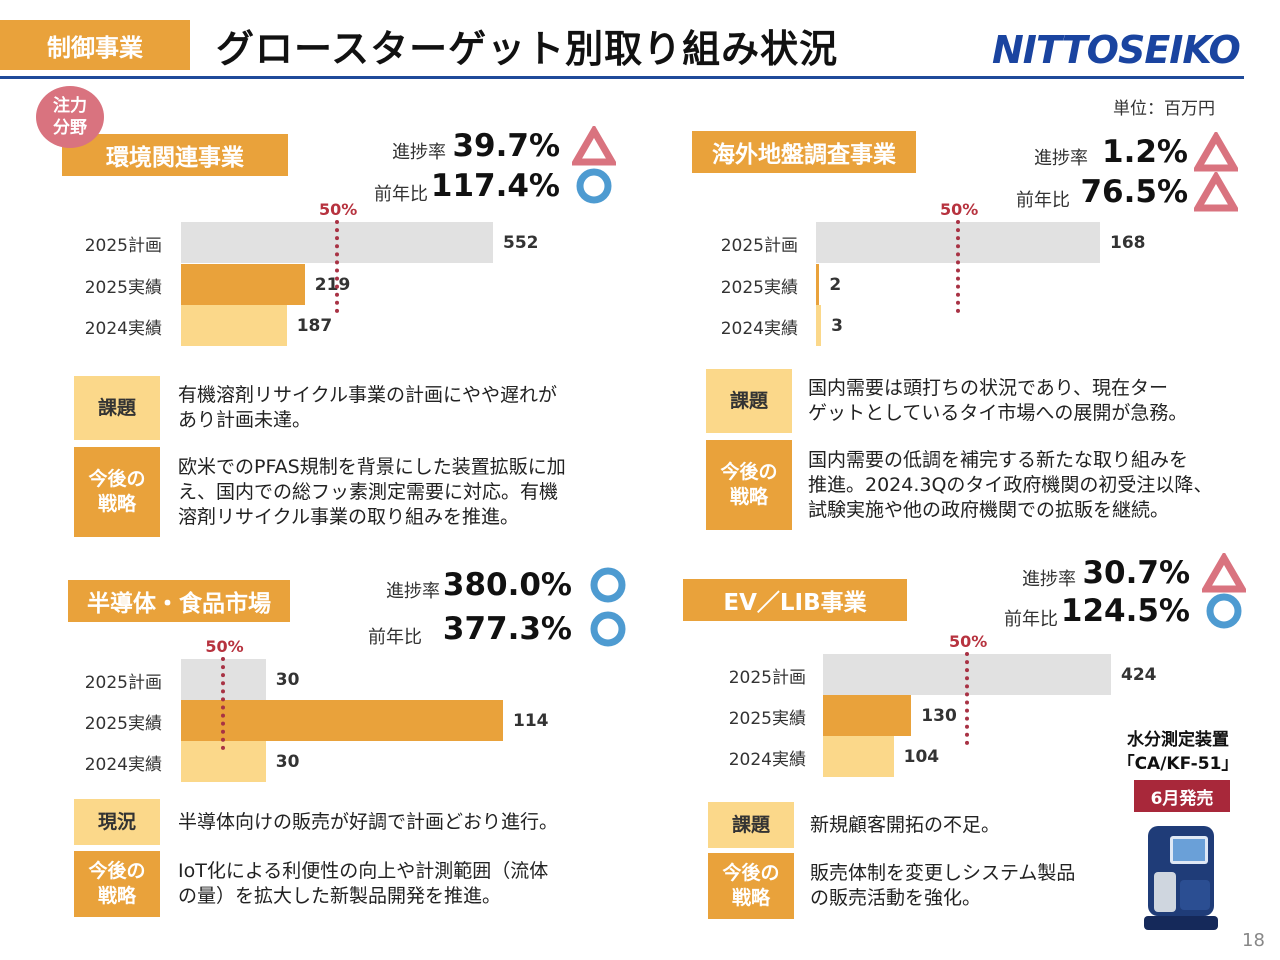 This screenshot has width=1280, height=960. What do you see at coordinates (368, 821) in the screenshot?
I see `note-text: 半導体向けの販売が好調で計画どおり進行。` at bounding box center [368, 821].